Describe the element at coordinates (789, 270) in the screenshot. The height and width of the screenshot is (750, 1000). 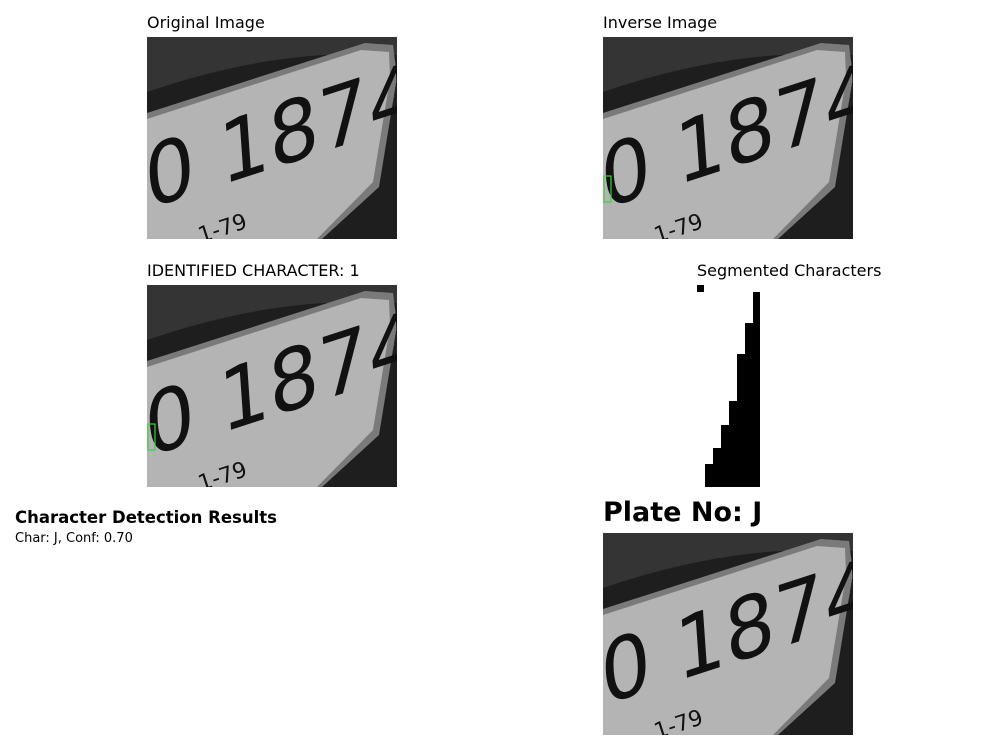
I see `segmented-characters-title: Segmented Characters` at that location.